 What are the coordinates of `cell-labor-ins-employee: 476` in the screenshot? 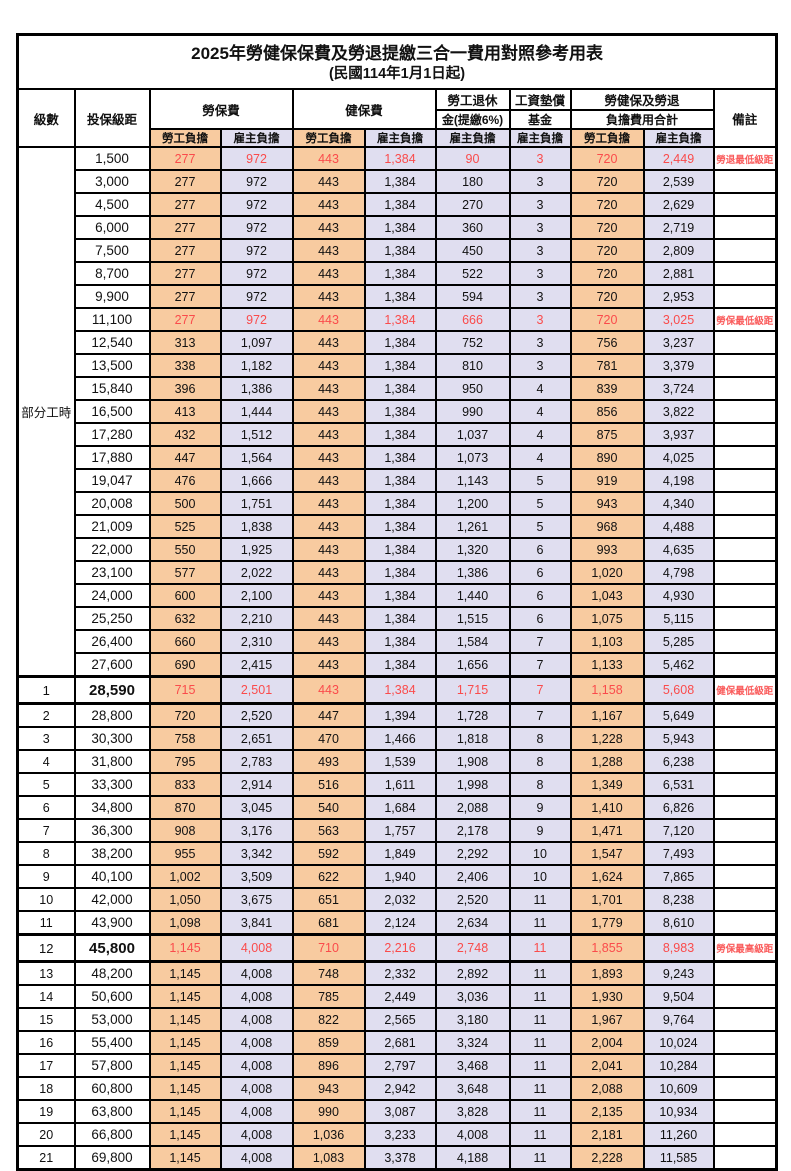 It's located at (185, 480).